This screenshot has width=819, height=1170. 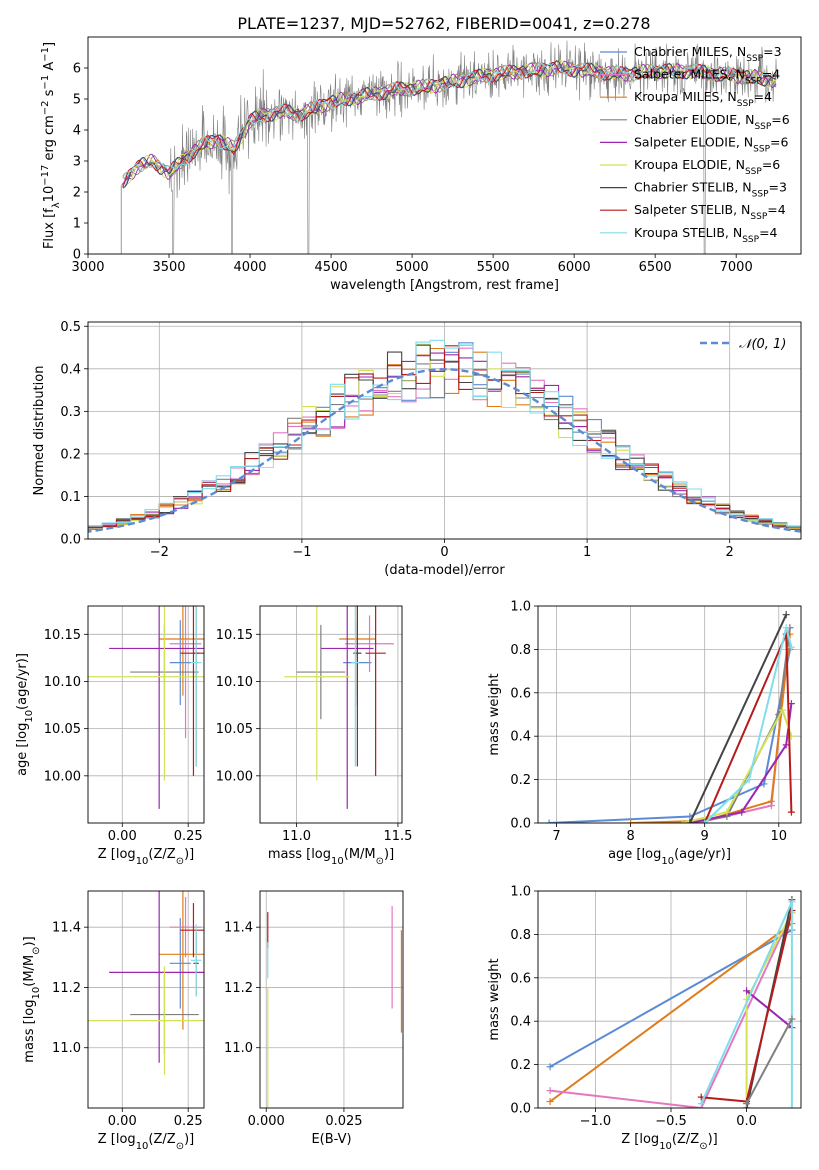 What do you see at coordinates (494, 999) in the screenshot?
I see `y-axis-label: mass weight` at bounding box center [494, 999].